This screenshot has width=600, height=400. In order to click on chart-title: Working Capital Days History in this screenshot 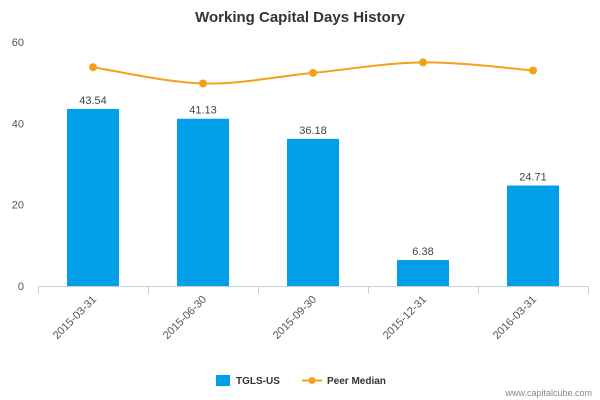, I will do `click(300, 17)`.